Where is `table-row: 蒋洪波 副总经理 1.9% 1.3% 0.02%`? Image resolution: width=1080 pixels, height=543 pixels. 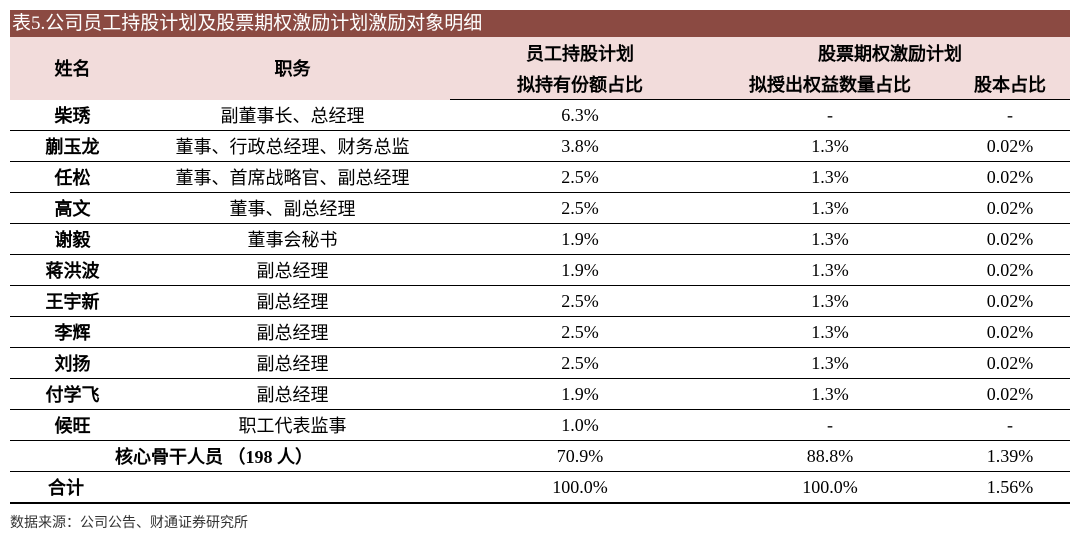 table-row: 蒋洪波 副总经理 1.9% 1.3% 0.02% is located at coordinates (540, 270).